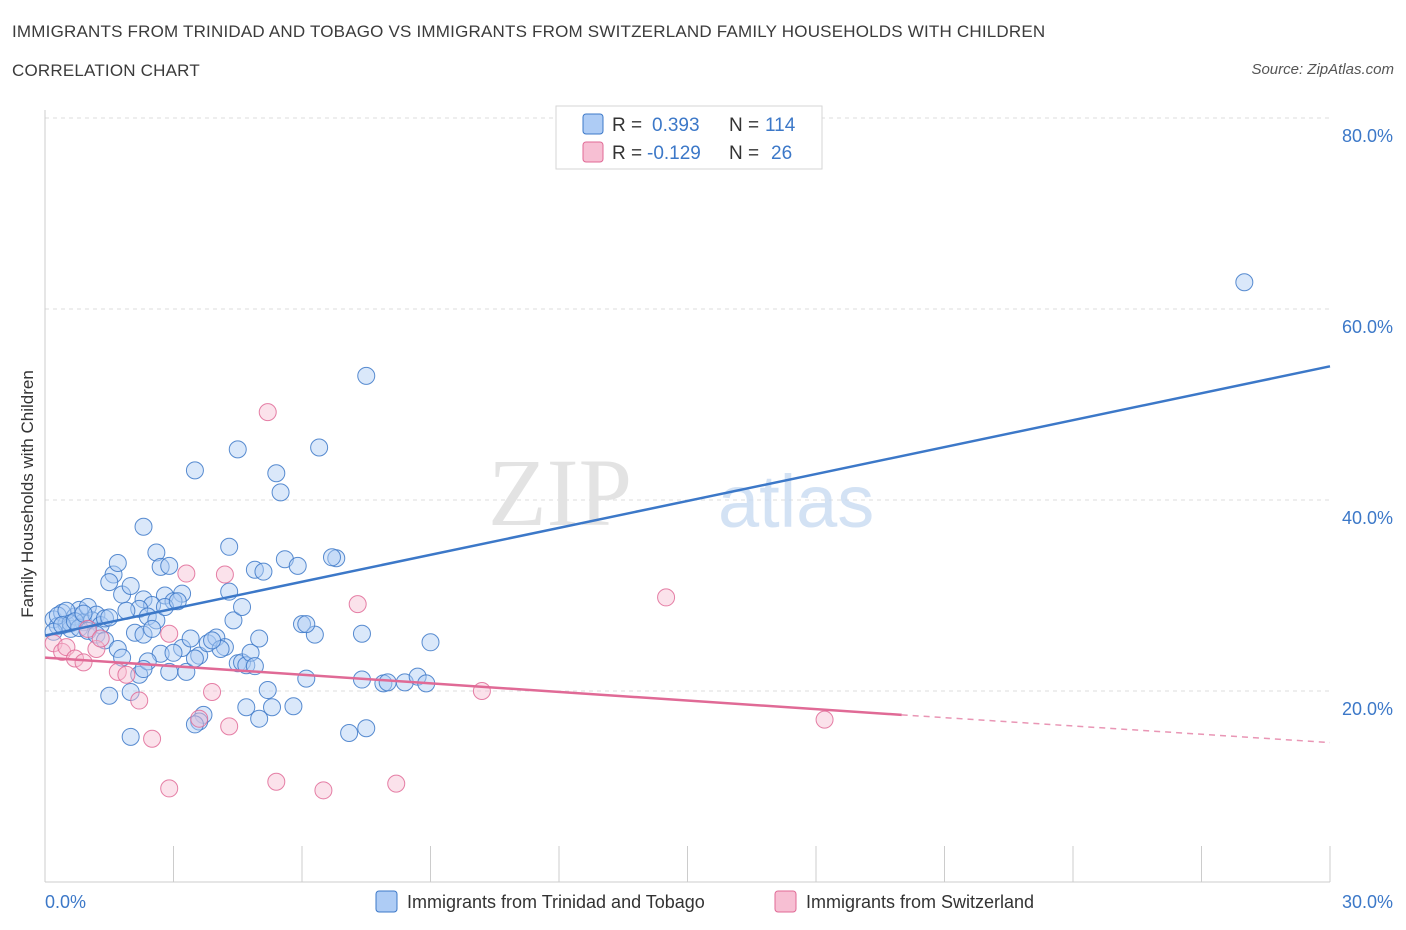 The height and width of the screenshot is (930, 1406). I want to click on legend-n-value-1: 114, so click(780, 125).